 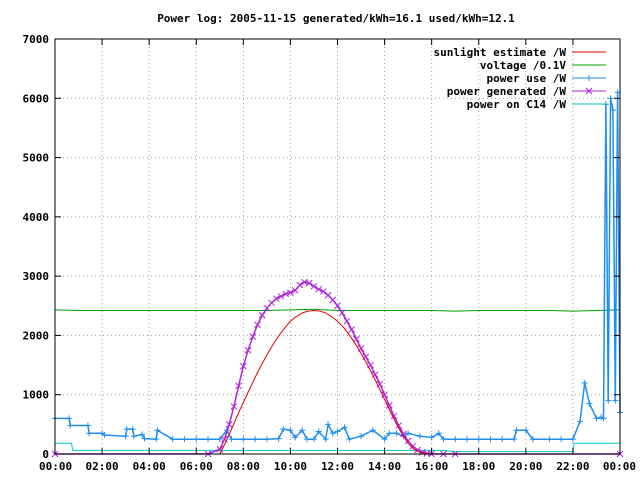 What do you see at coordinates (525, 466) in the screenshot?
I see `x-tick-label: 20:00` at bounding box center [525, 466].